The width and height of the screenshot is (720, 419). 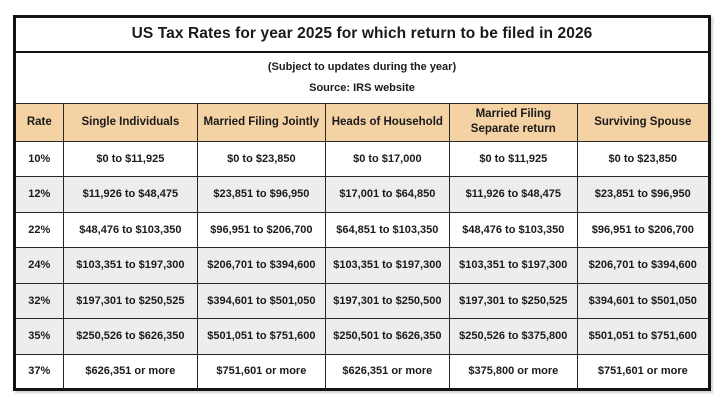 I want to click on bracket-cell: $250,526 to $626,350, so click(x=130, y=336).